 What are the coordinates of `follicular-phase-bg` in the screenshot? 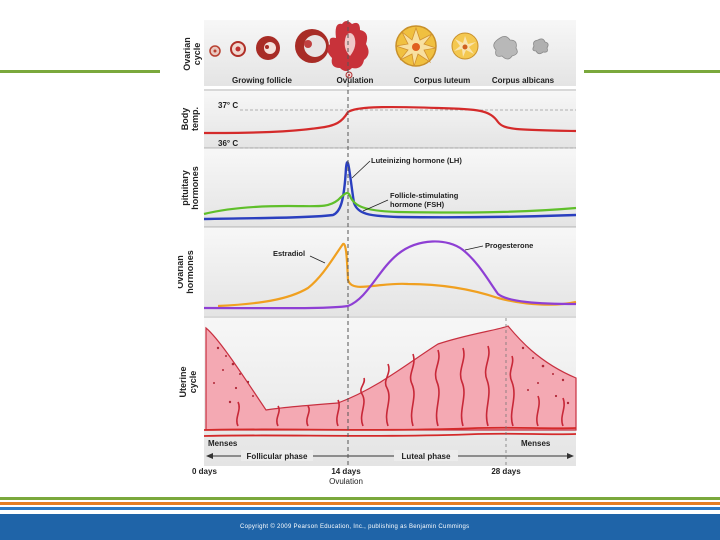 It's located at (277, 455).